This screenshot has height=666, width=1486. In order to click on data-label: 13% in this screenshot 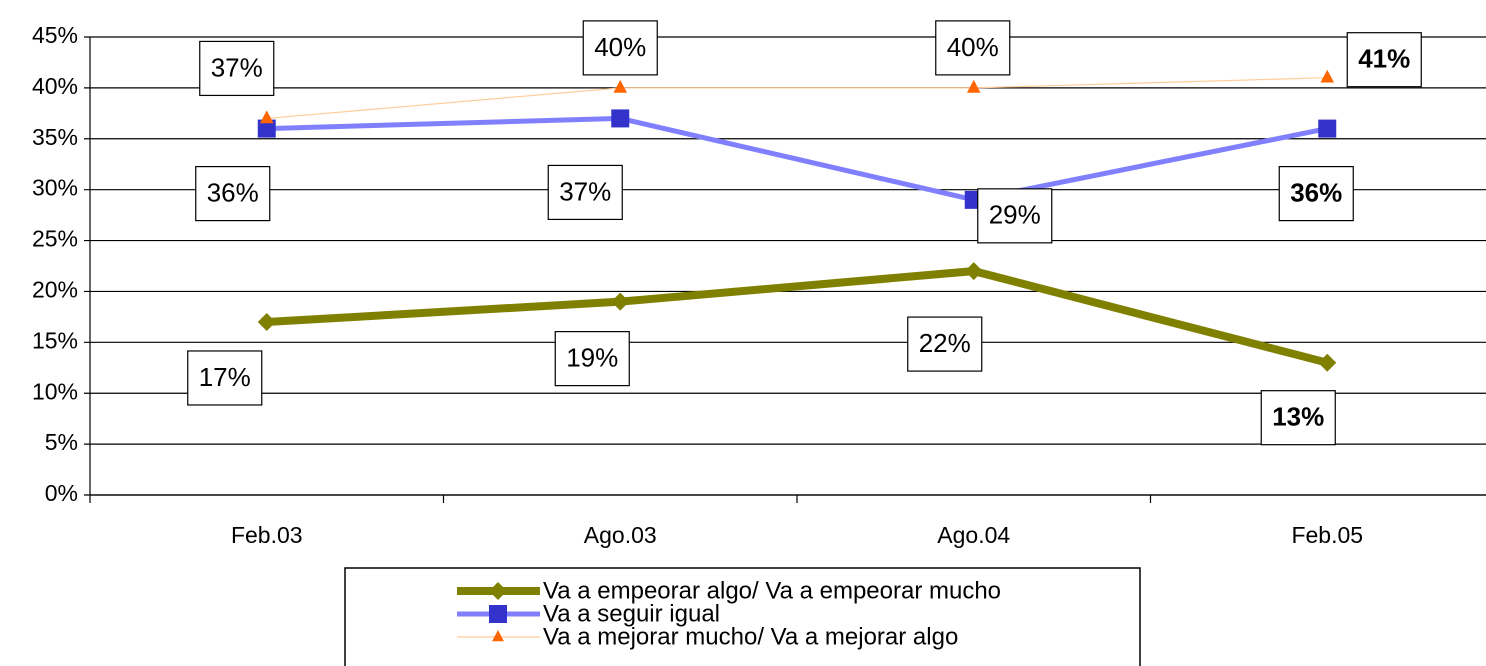, I will do `click(1298, 418)`.